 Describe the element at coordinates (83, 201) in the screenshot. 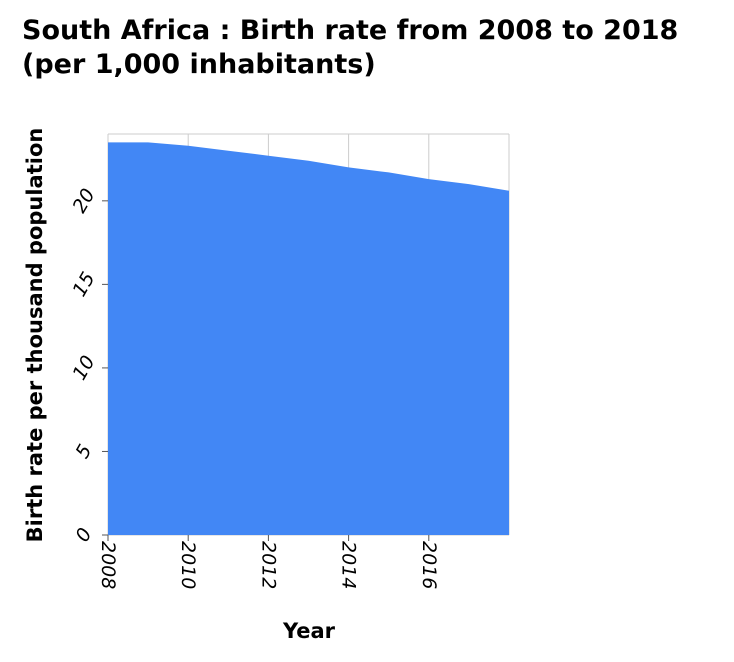

I see `y-tick-label: 20` at that location.